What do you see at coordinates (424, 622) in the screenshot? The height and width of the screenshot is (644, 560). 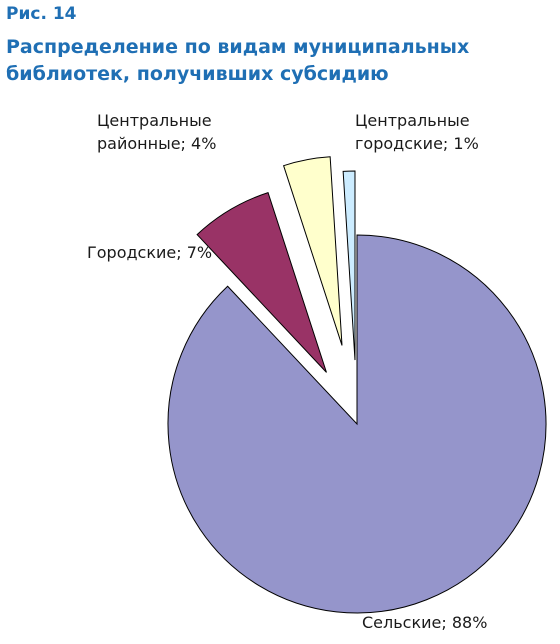 I see `slice-label-0: Сельские; 88%` at bounding box center [424, 622].